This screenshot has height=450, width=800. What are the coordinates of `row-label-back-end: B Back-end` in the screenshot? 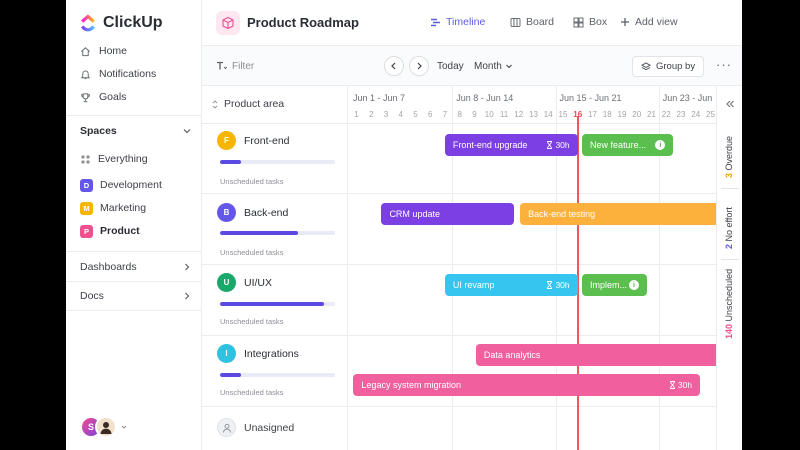 It's located at (252, 212).